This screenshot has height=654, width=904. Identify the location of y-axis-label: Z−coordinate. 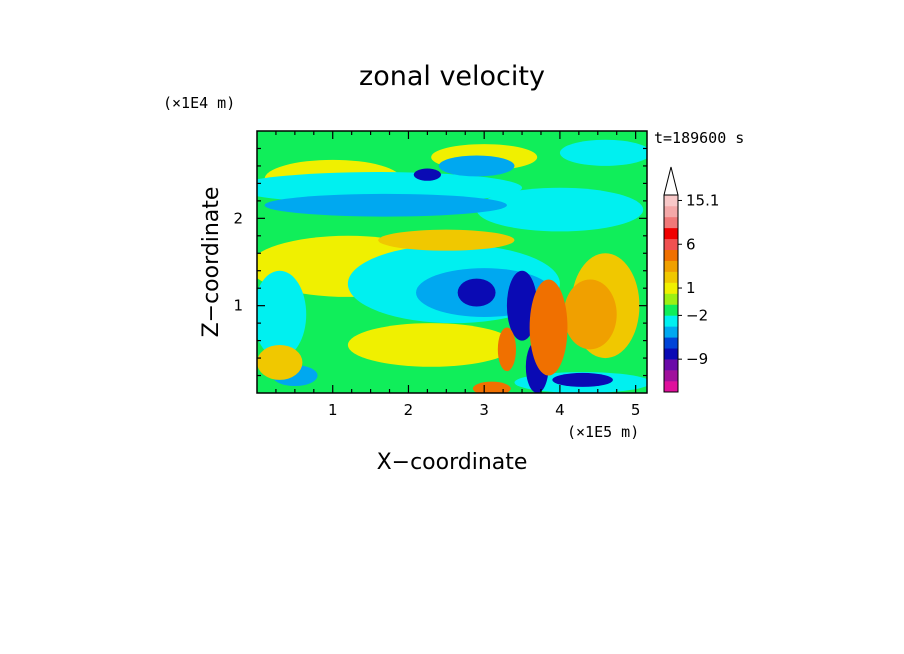
(211, 262).